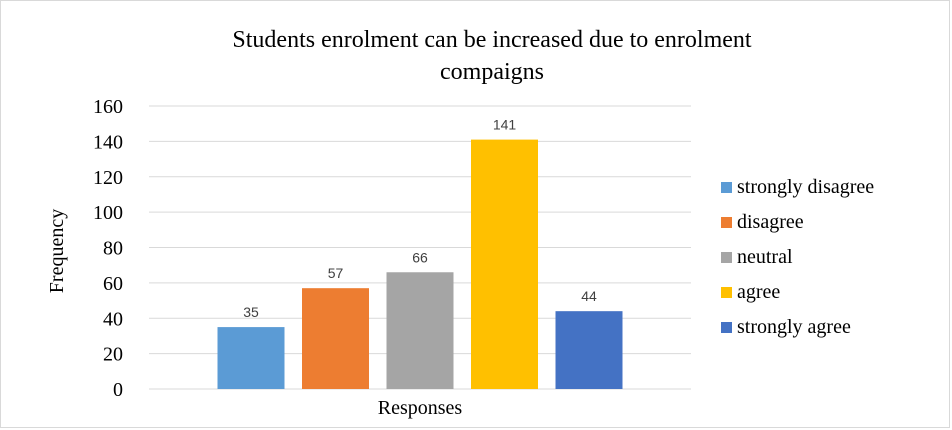 The width and height of the screenshot is (952, 430). Describe the element at coordinates (113, 249) in the screenshot. I see `y-tick-label: 80` at that location.